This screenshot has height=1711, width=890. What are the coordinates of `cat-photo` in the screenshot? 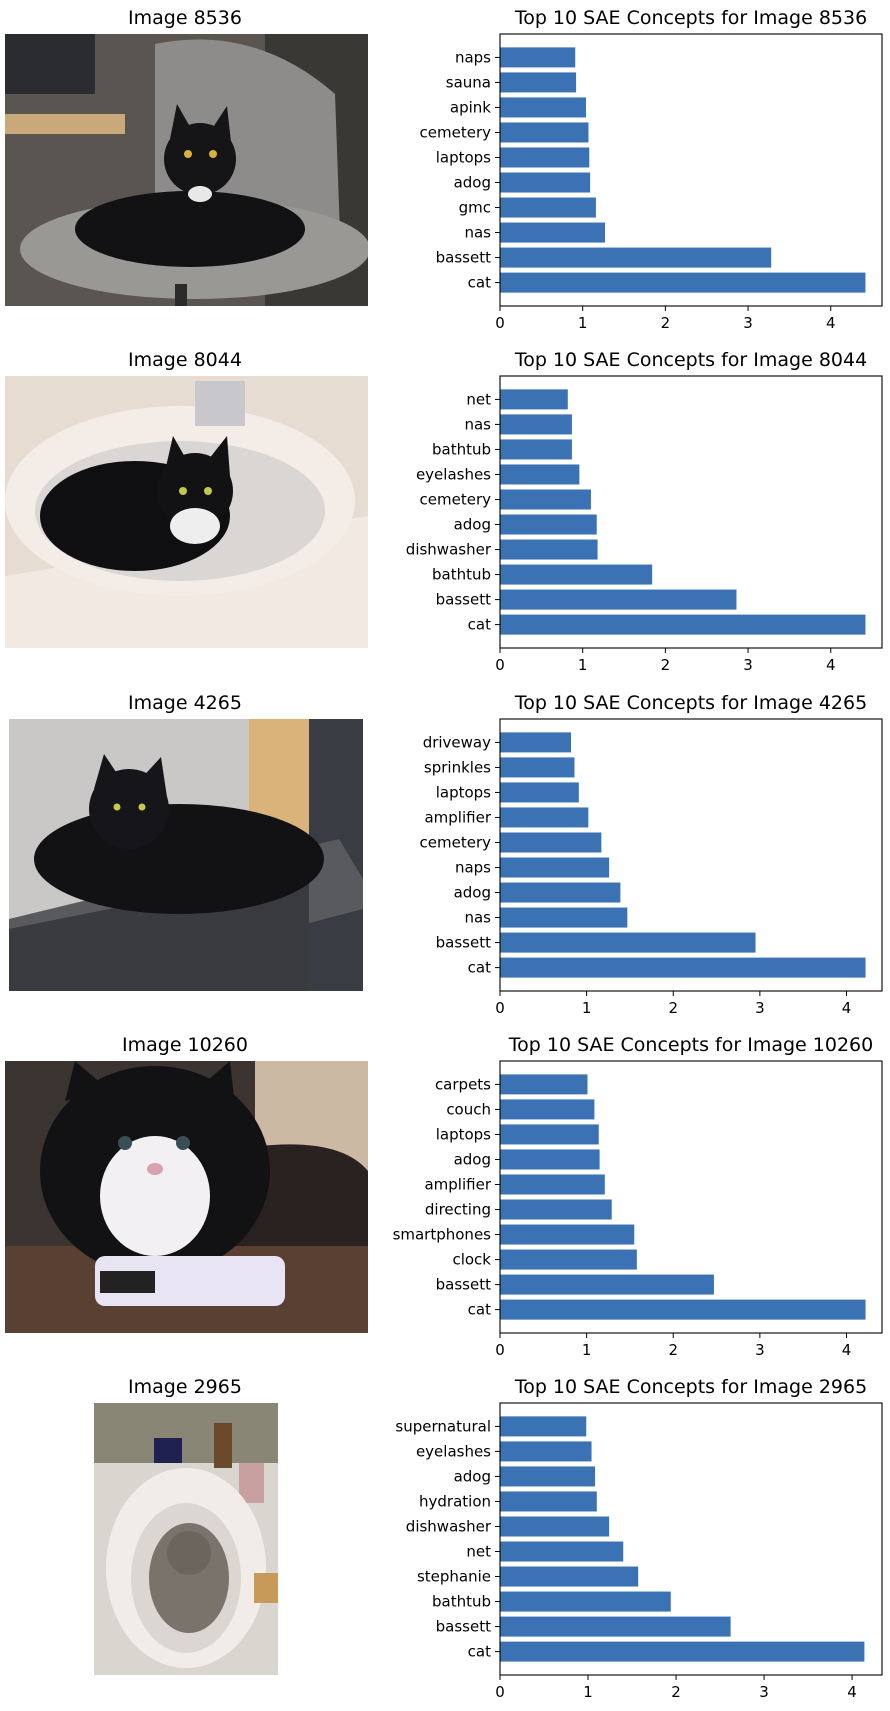 It's located at (186, 1539).